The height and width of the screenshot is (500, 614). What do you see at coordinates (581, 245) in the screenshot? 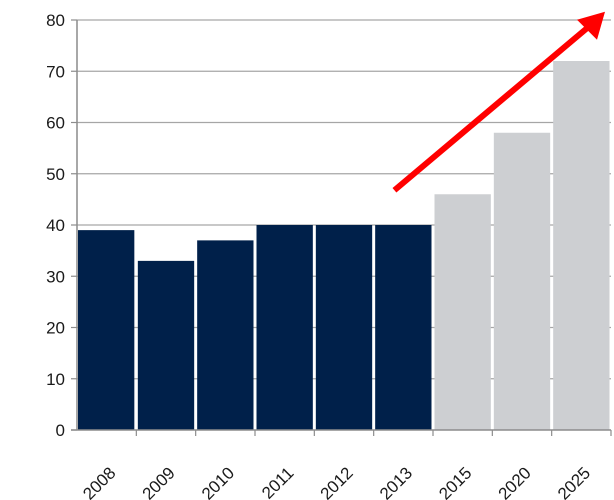
I see `bar-2025` at bounding box center [581, 245].